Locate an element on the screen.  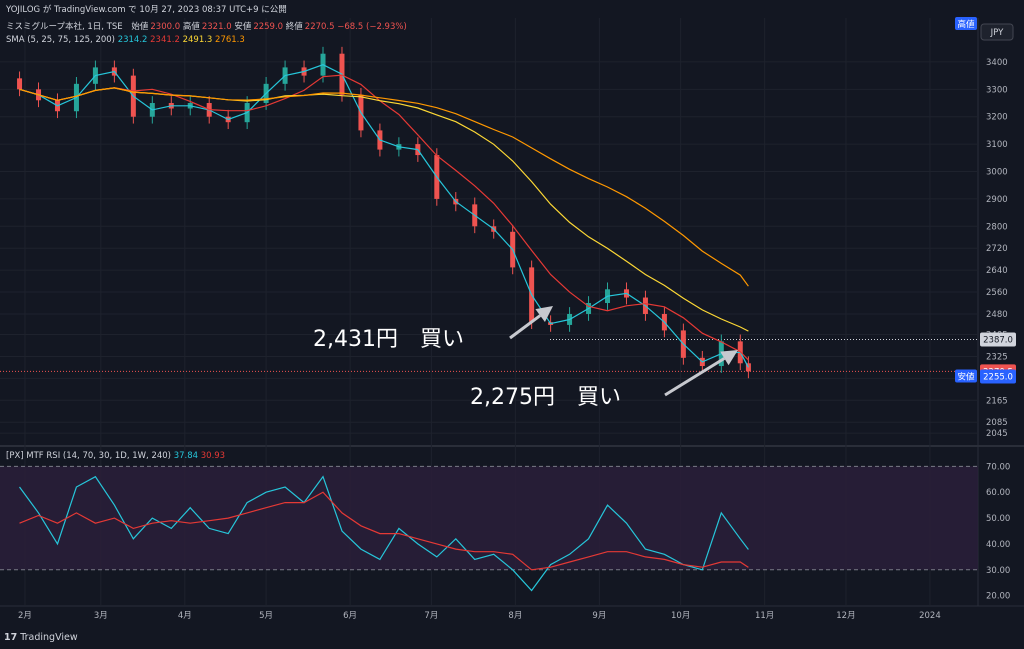
price-tick-label: 2720 is located at coordinates (997, 249).